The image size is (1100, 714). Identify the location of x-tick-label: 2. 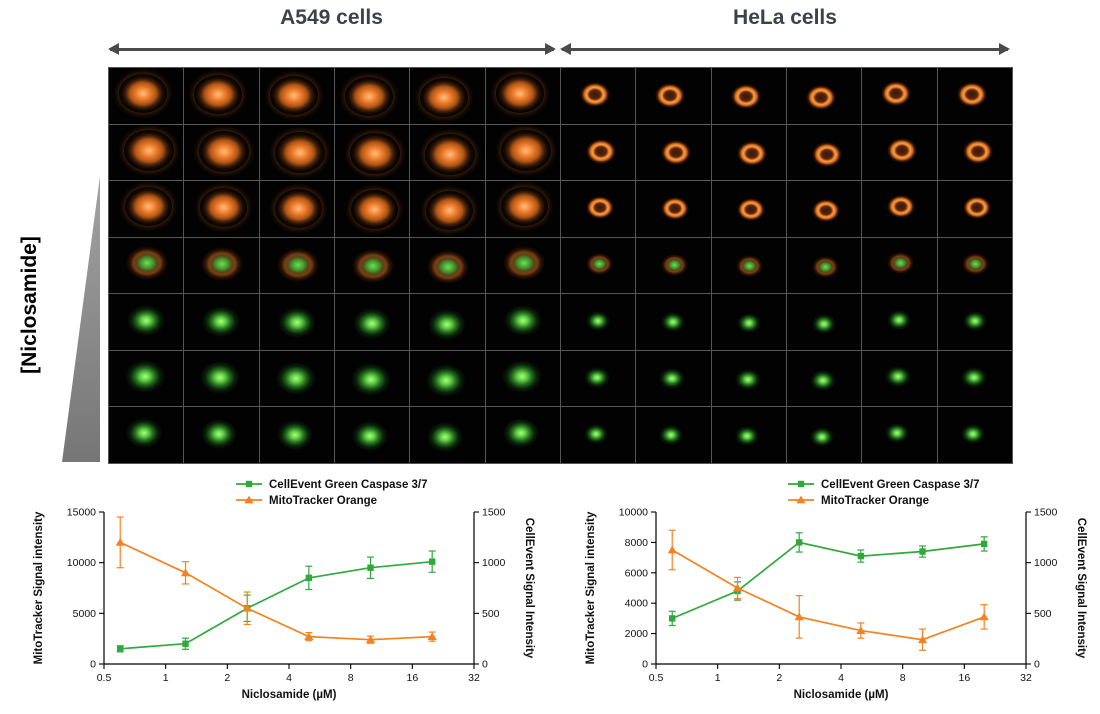
(227, 678).